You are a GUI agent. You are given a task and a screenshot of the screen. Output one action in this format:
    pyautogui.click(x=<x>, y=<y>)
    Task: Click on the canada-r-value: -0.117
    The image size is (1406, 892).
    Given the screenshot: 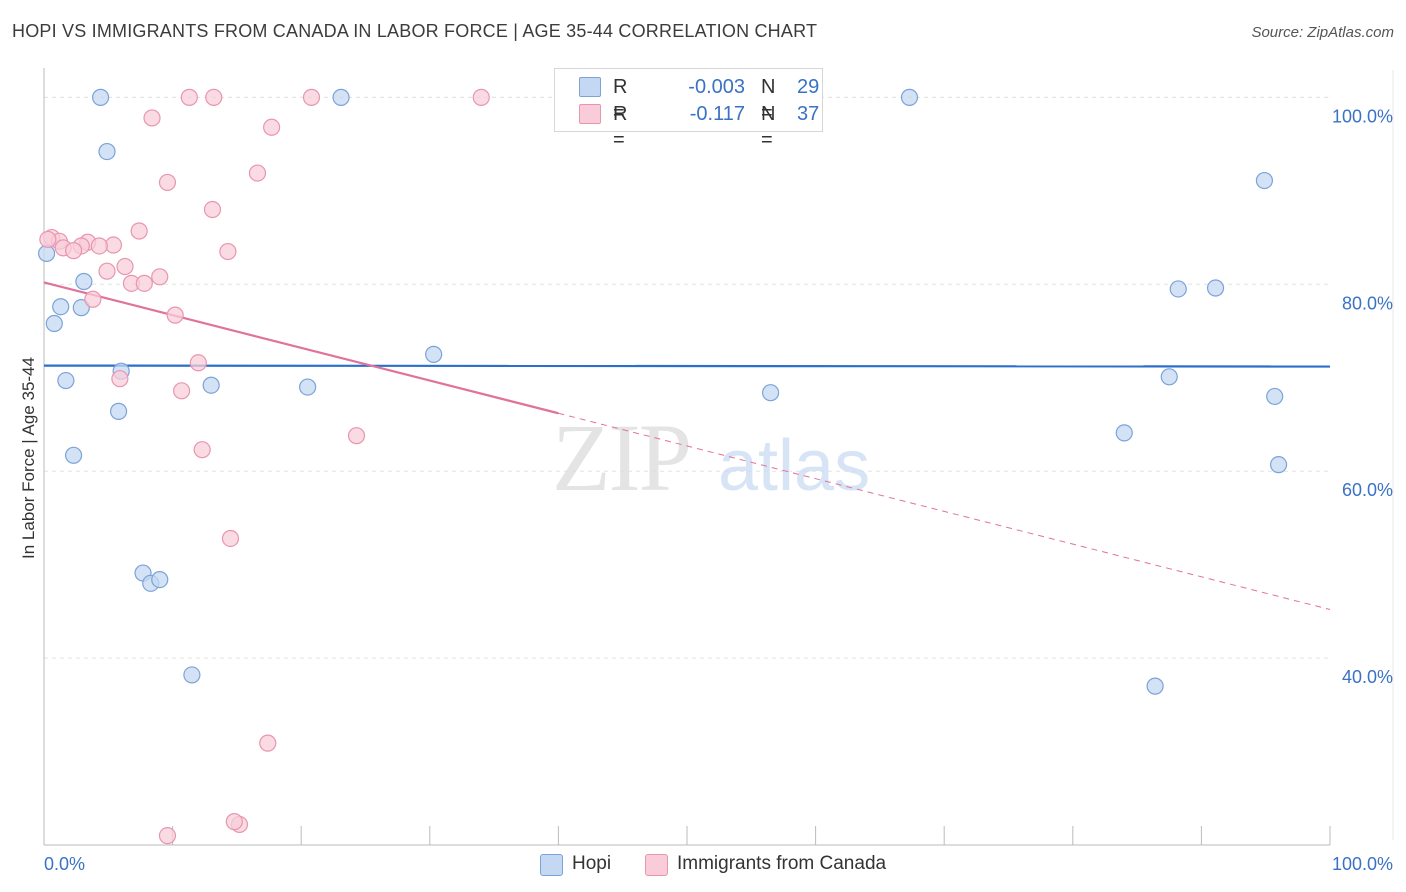 What is the action you would take?
    pyautogui.click(x=717, y=114)
    